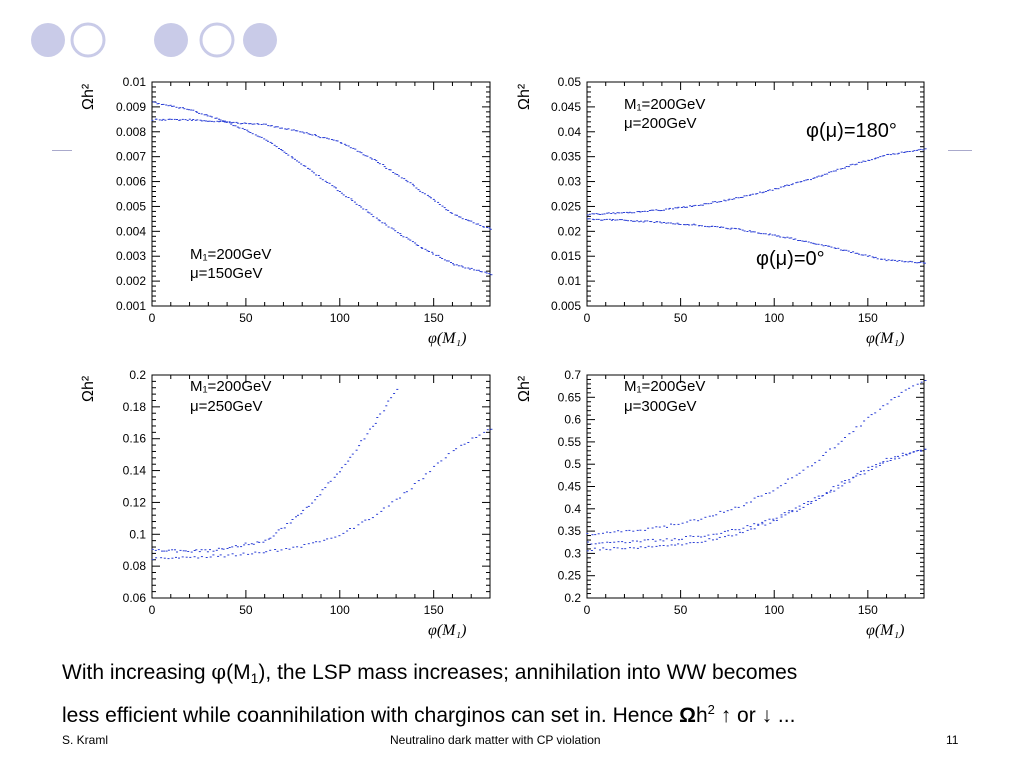 This screenshot has height=768, width=1024. Describe the element at coordinates (434, 610) in the screenshot. I see `x-tick-label: 150` at that location.